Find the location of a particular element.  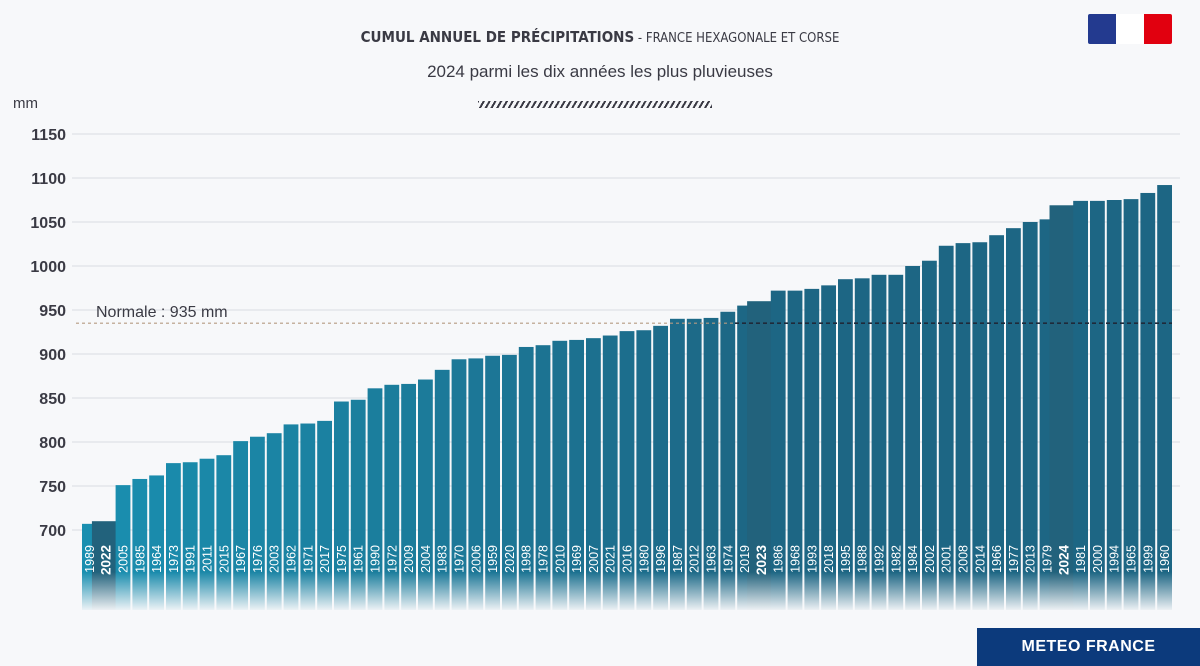

y-axis-unit: mm is located at coordinates (25, 103).